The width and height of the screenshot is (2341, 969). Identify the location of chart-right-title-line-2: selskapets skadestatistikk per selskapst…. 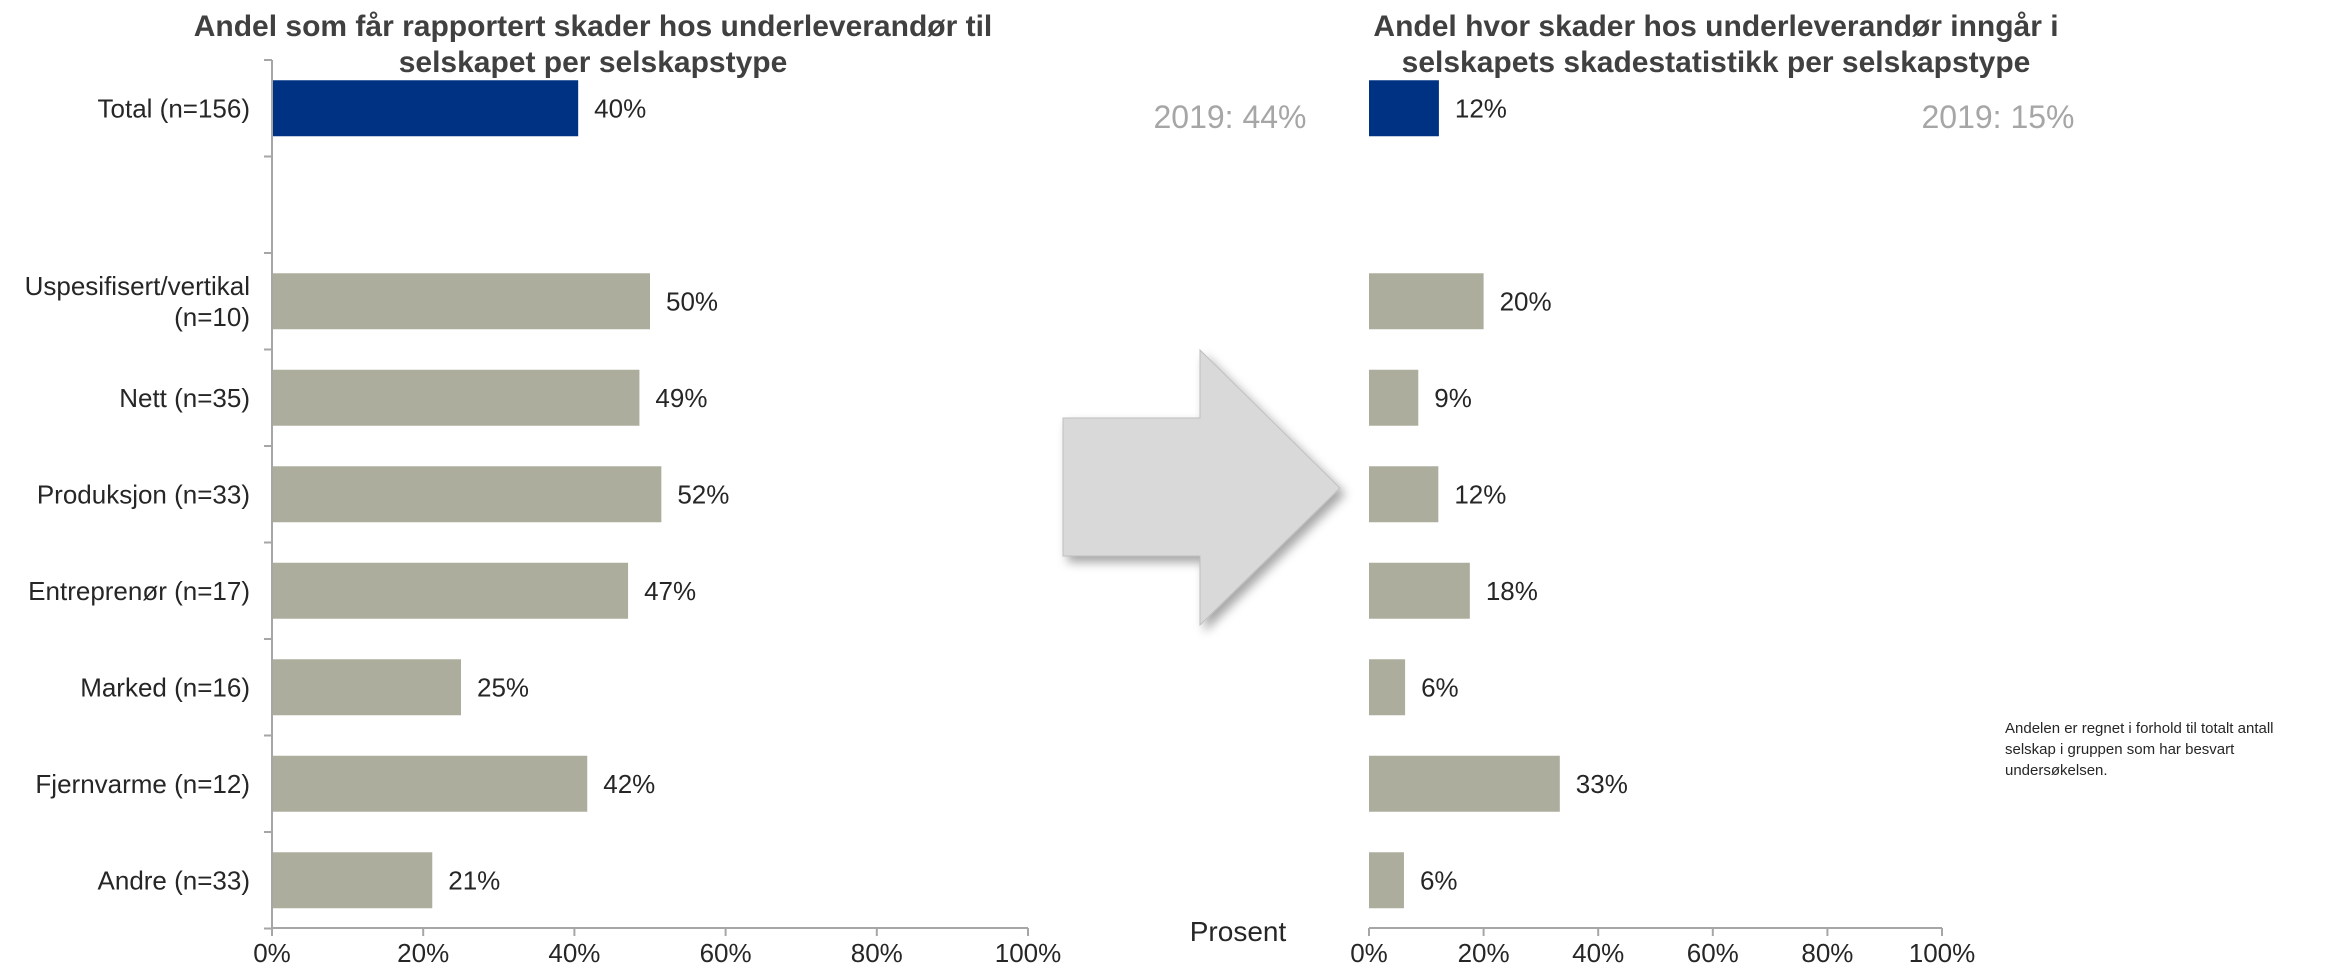
(1716, 62).